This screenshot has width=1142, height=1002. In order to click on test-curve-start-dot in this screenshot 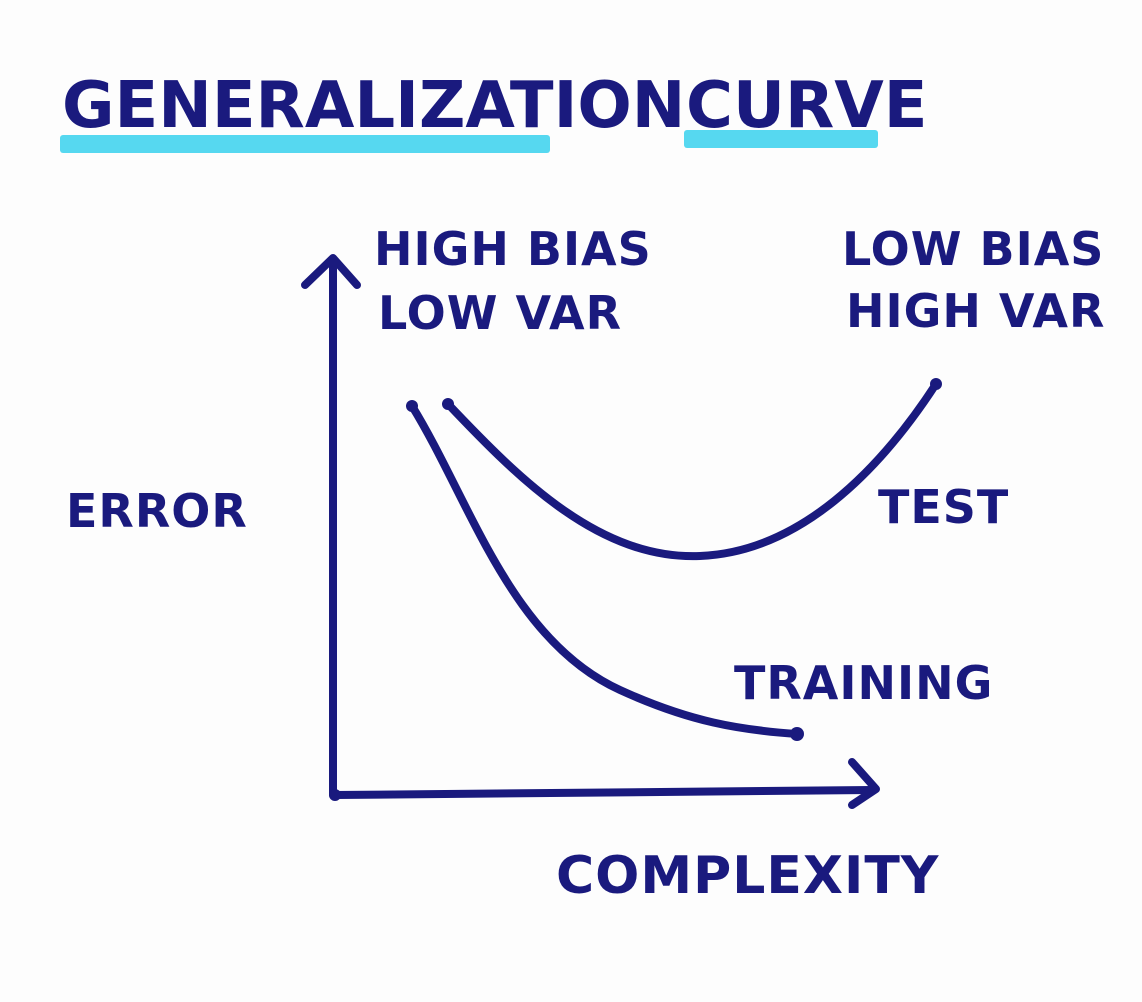, I will do `click(448, 404)`.